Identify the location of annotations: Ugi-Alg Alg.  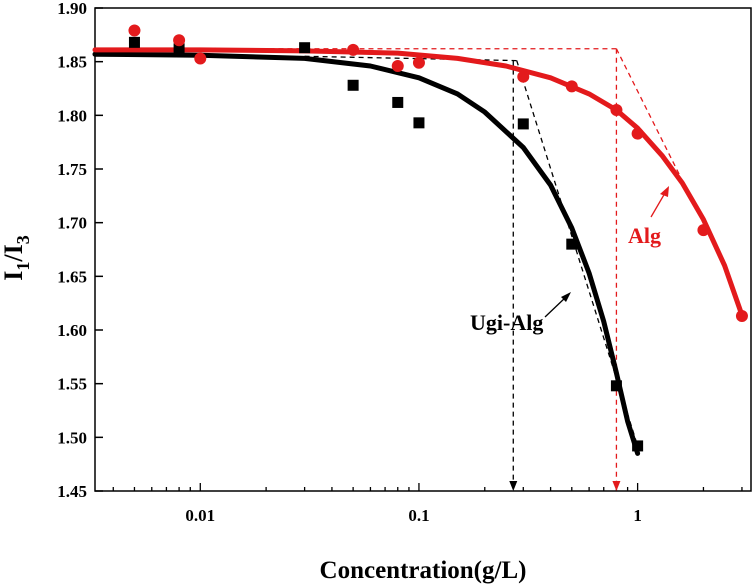
(569, 260).